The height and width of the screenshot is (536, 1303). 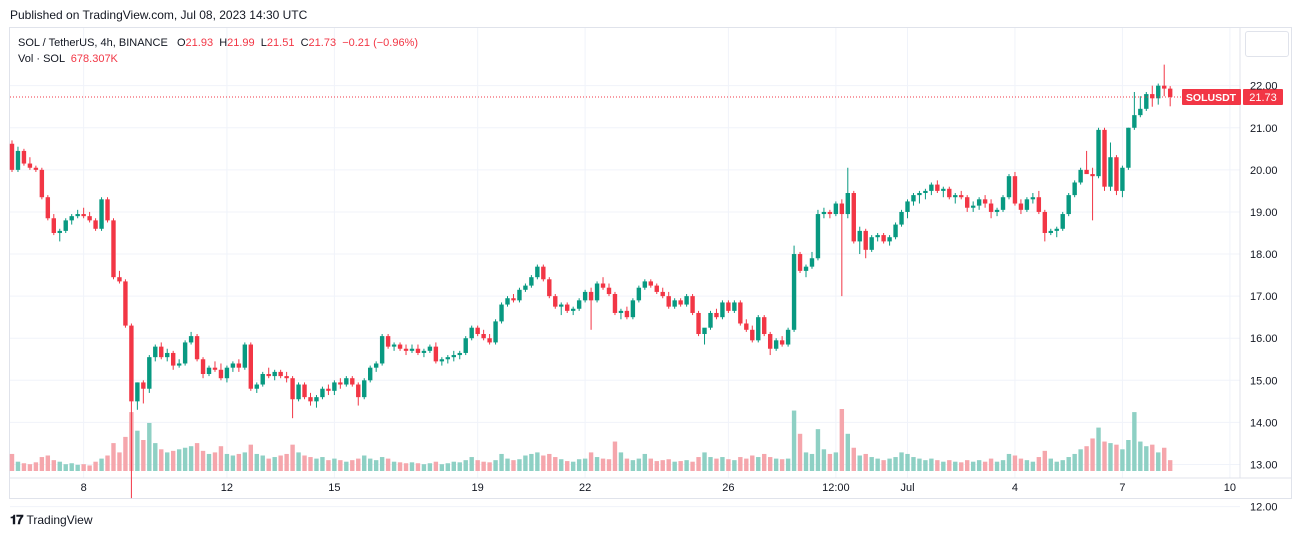 I want to click on y-tick-label: 19.00, so click(x=1264, y=213).